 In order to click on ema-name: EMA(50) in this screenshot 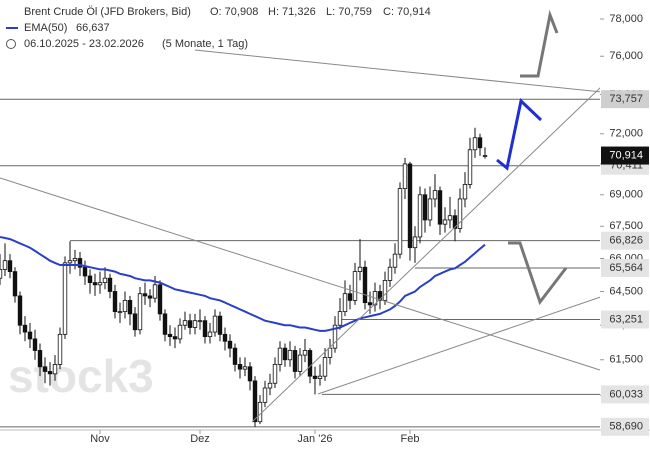, I will do `click(45, 28)`.